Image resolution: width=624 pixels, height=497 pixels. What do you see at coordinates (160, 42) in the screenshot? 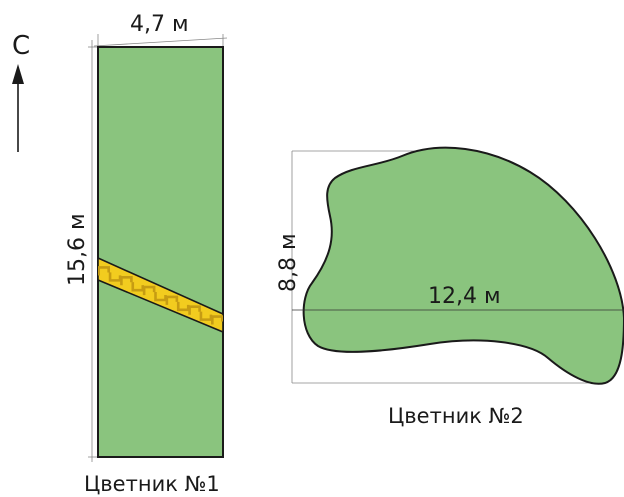
I see `width-dimension-line` at bounding box center [160, 42].